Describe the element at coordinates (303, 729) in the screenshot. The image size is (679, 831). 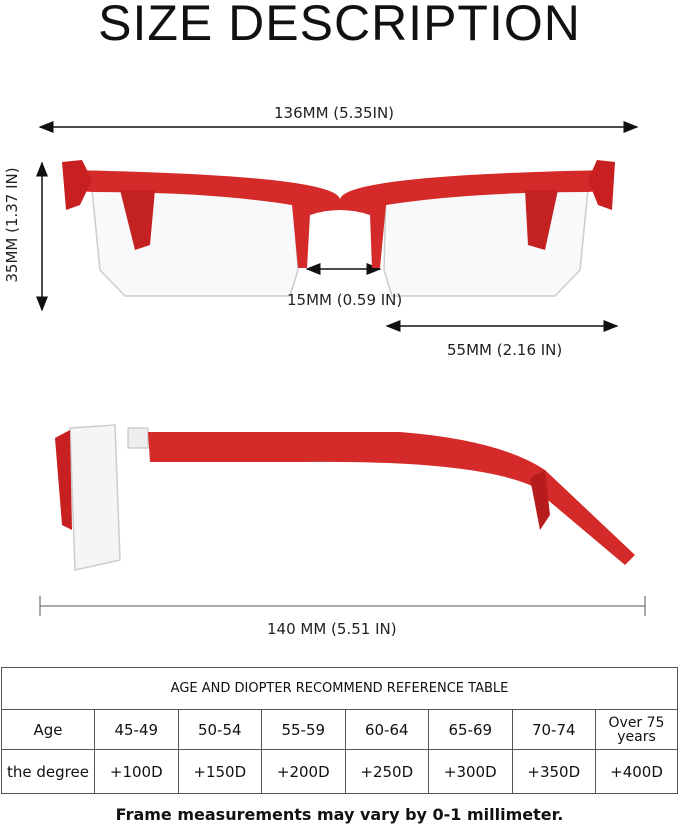
I see `table-cell: 55-59` at that location.